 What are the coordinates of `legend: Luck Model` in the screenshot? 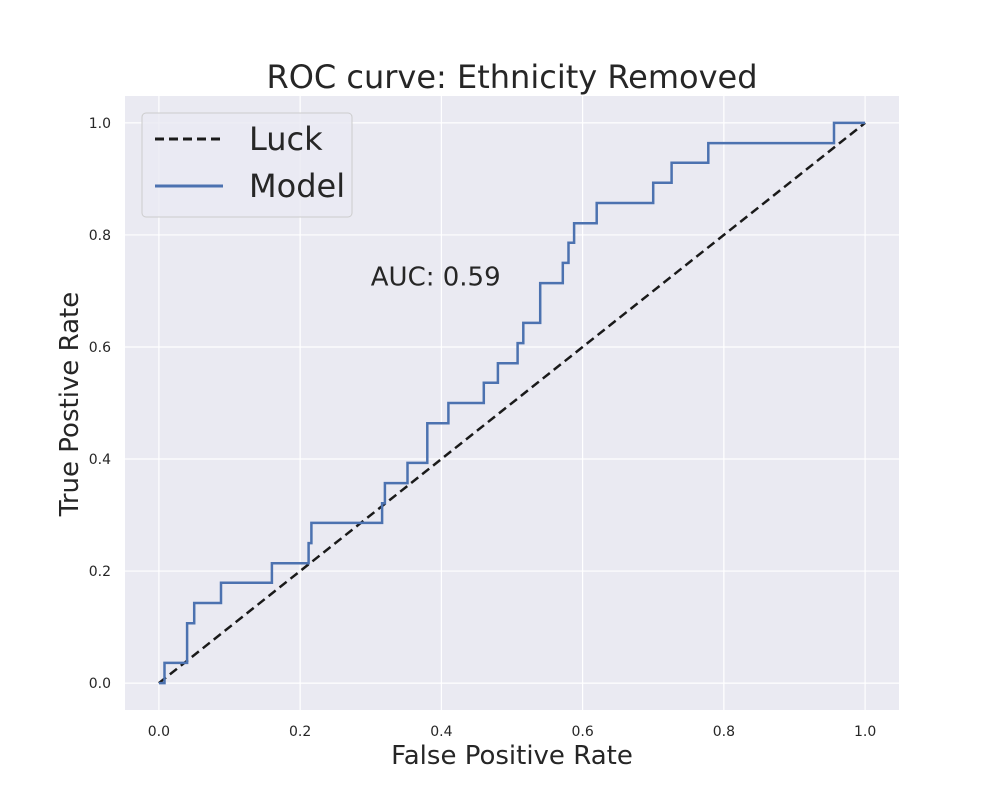 It's located at (247, 165).